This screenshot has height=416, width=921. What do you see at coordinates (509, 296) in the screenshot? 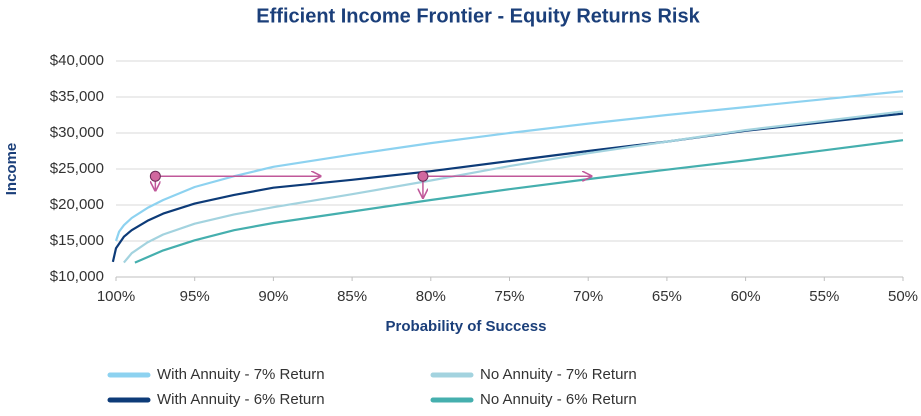
I see `x-tick-label: 75%` at bounding box center [509, 296].